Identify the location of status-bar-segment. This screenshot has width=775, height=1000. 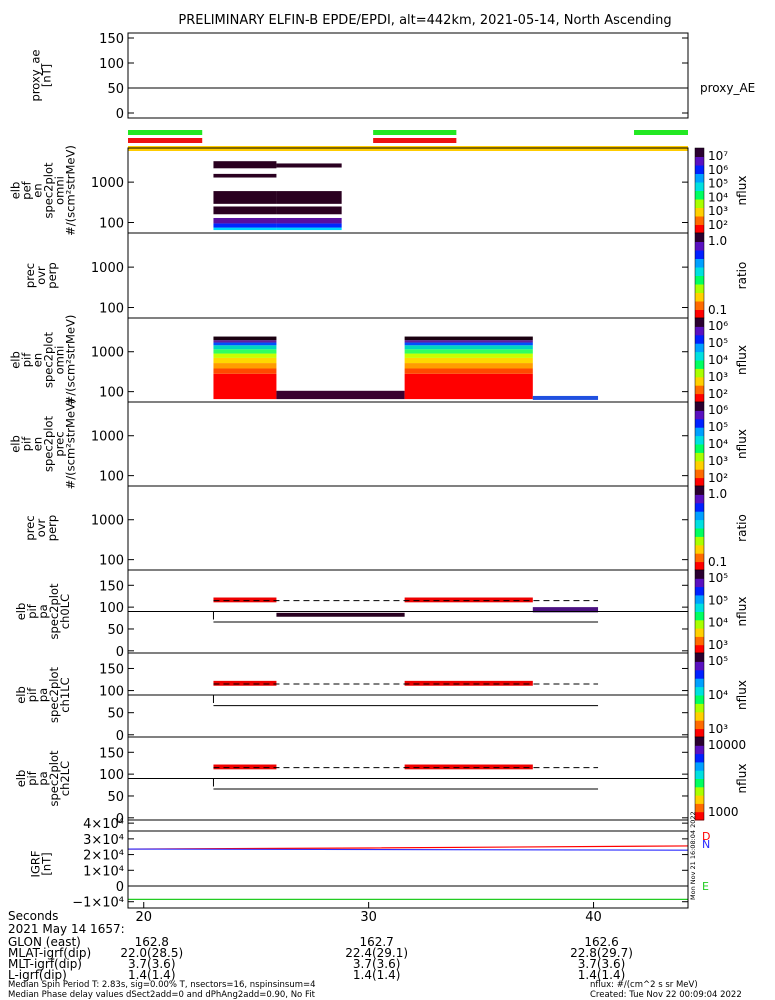
(165, 140).